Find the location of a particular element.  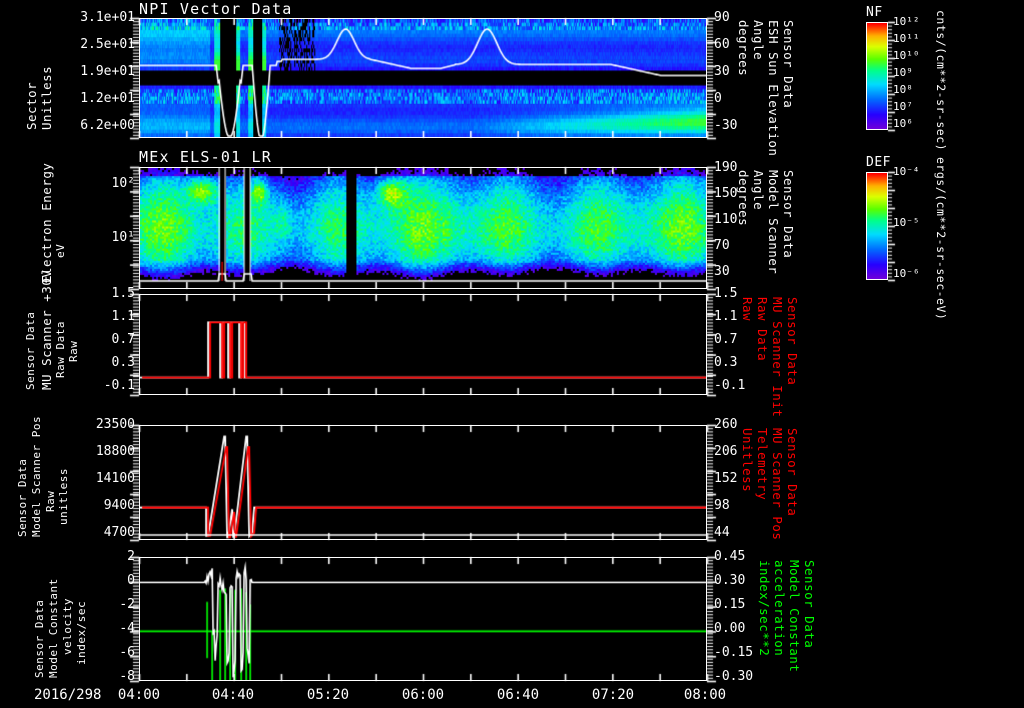

panel-4-left-axis-label-4: unitless is located at coordinates (63, 496).